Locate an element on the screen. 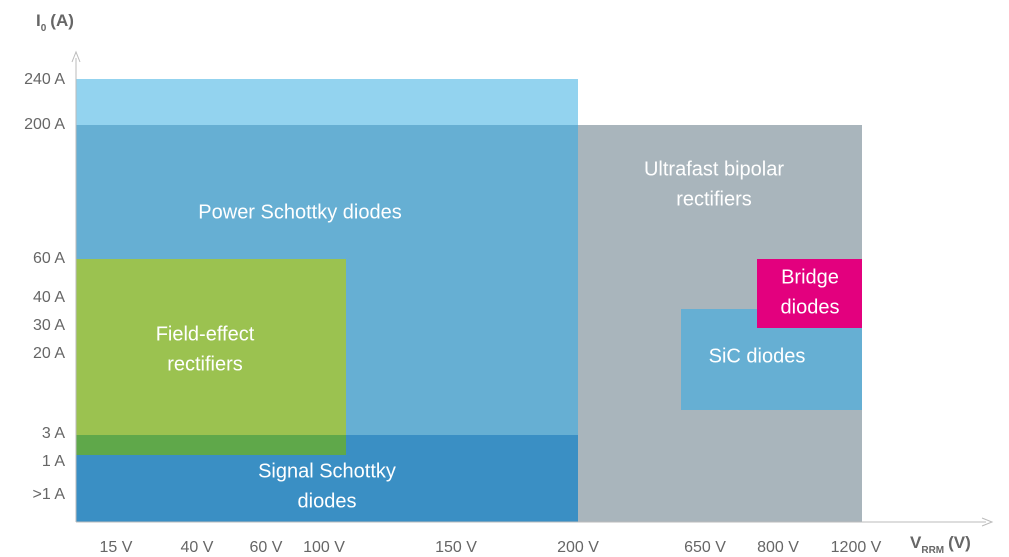 The image size is (1009, 557). y-tick-label: 200 A is located at coordinates (44, 124).